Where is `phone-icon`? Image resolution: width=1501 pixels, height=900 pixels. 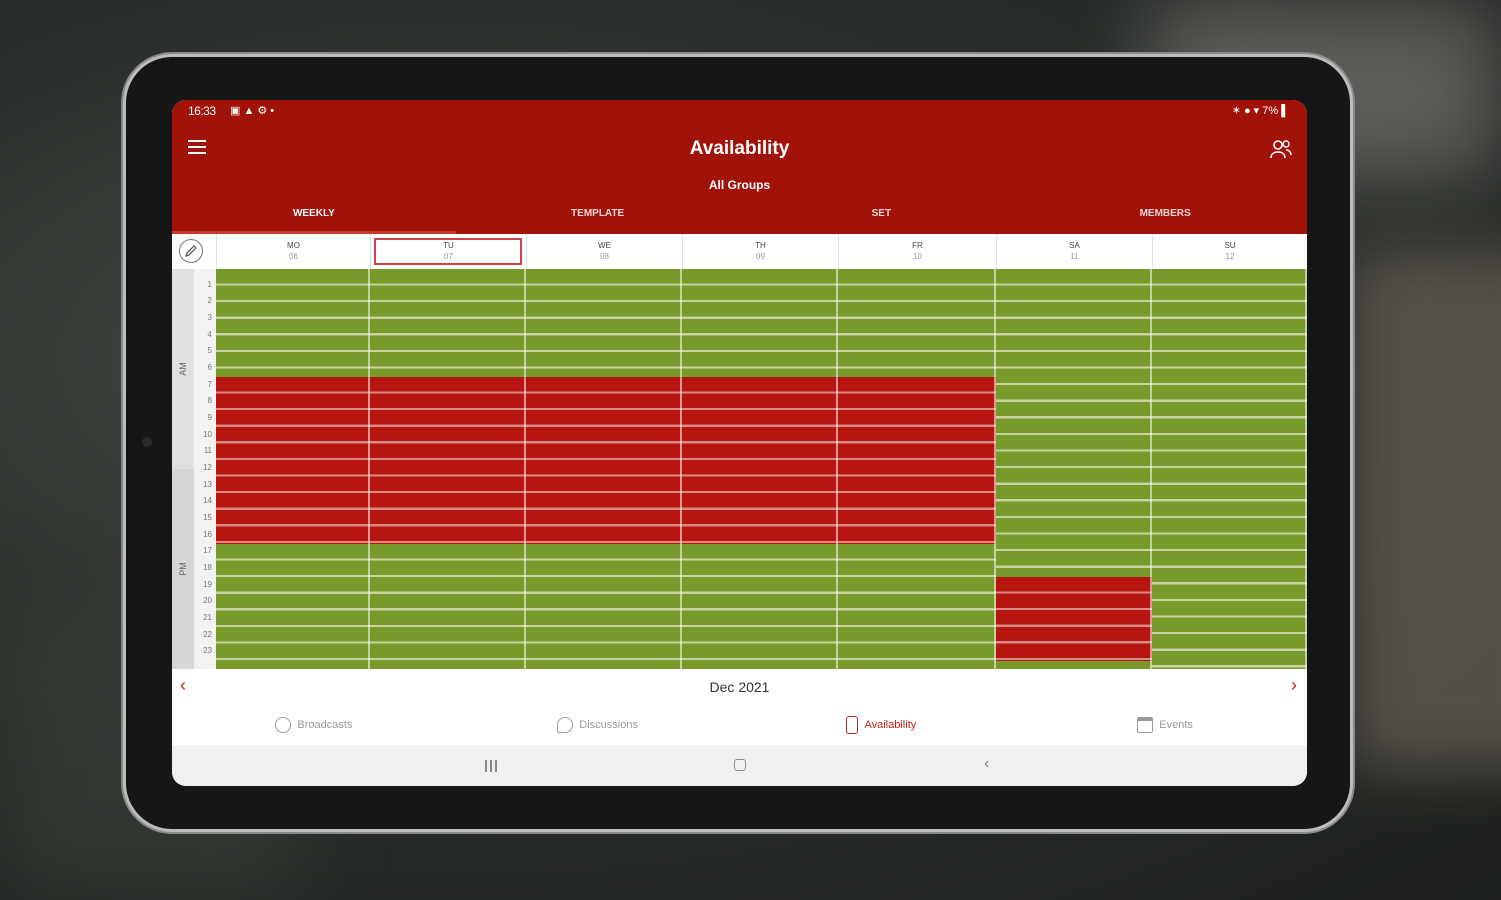 phone-icon is located at coordinates (852, 725).